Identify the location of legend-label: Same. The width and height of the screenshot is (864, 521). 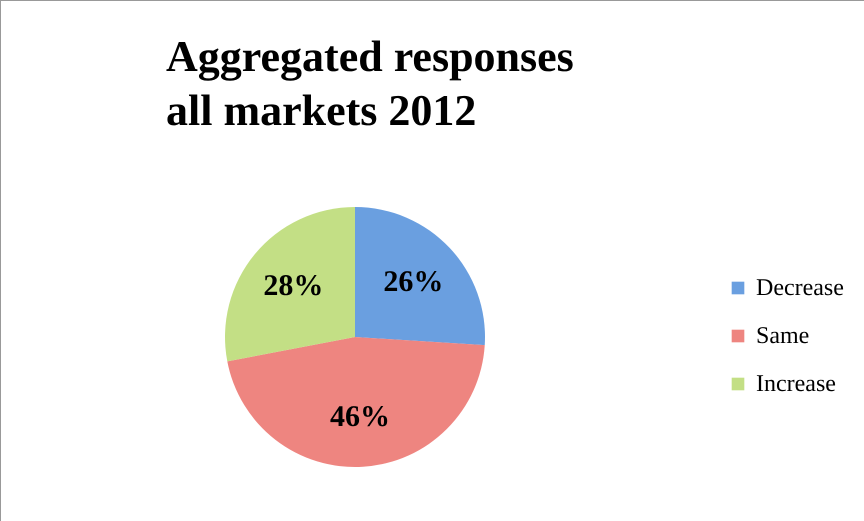
(783, 336).